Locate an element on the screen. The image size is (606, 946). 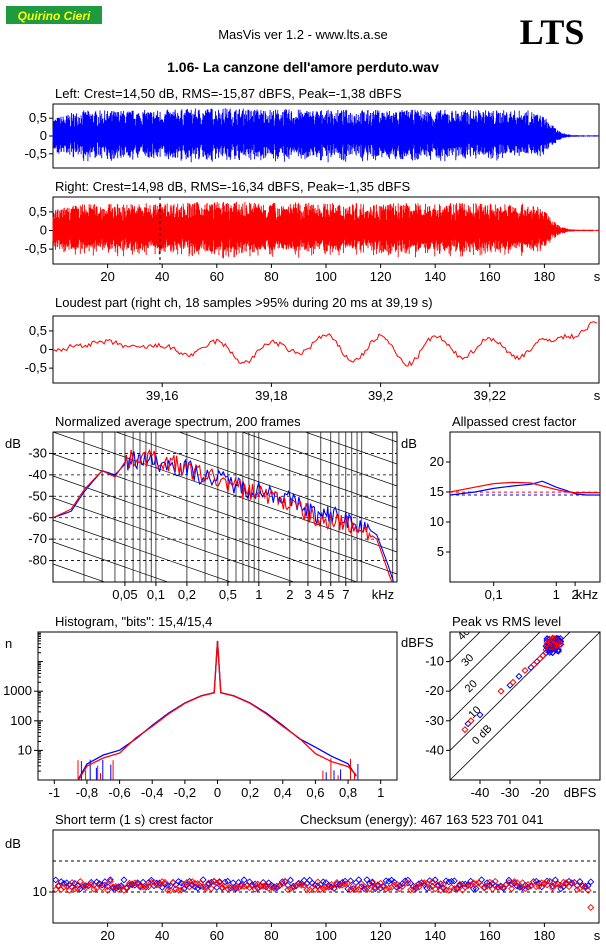
short-term-crest-xtick-label: 40 is located at coordinates (162, 935).